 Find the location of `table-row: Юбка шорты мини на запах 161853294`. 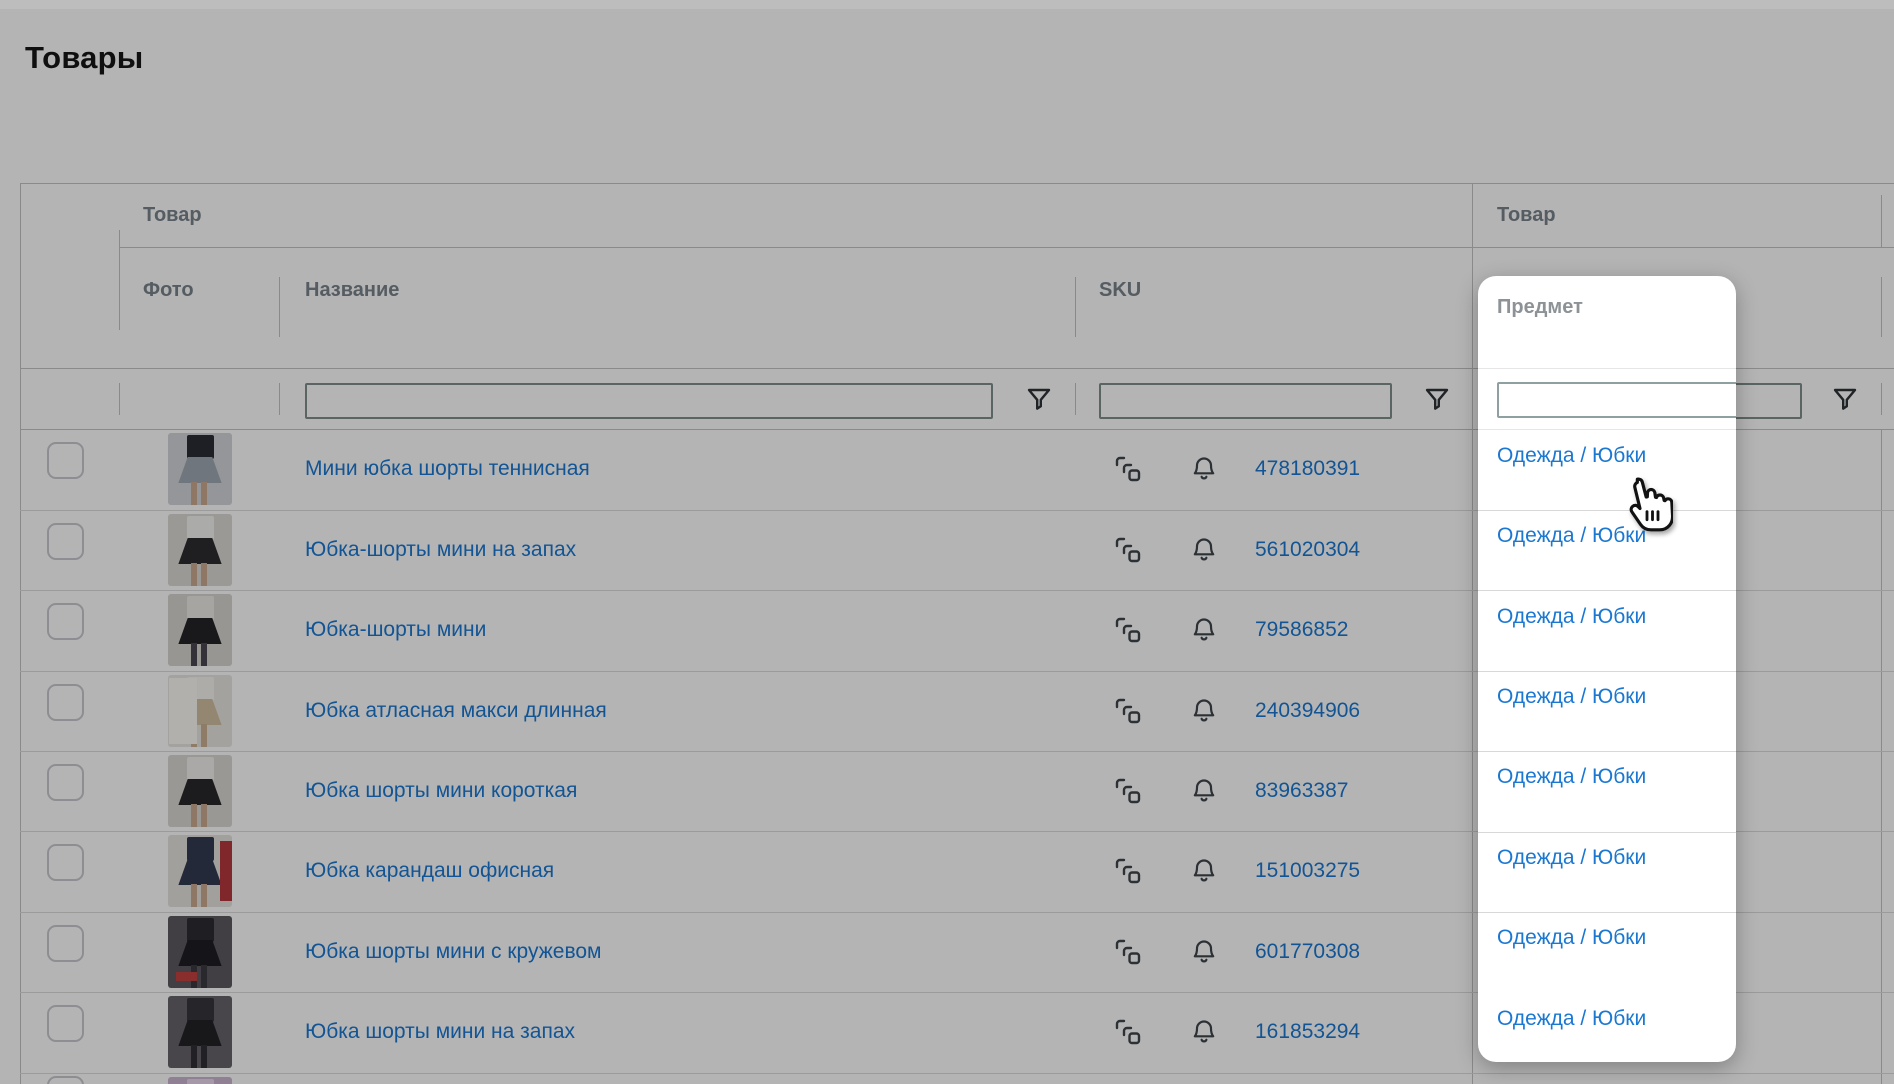

table-row: Юбка шорты мини на запах 161853294 is located at coordinates (957, 1032).